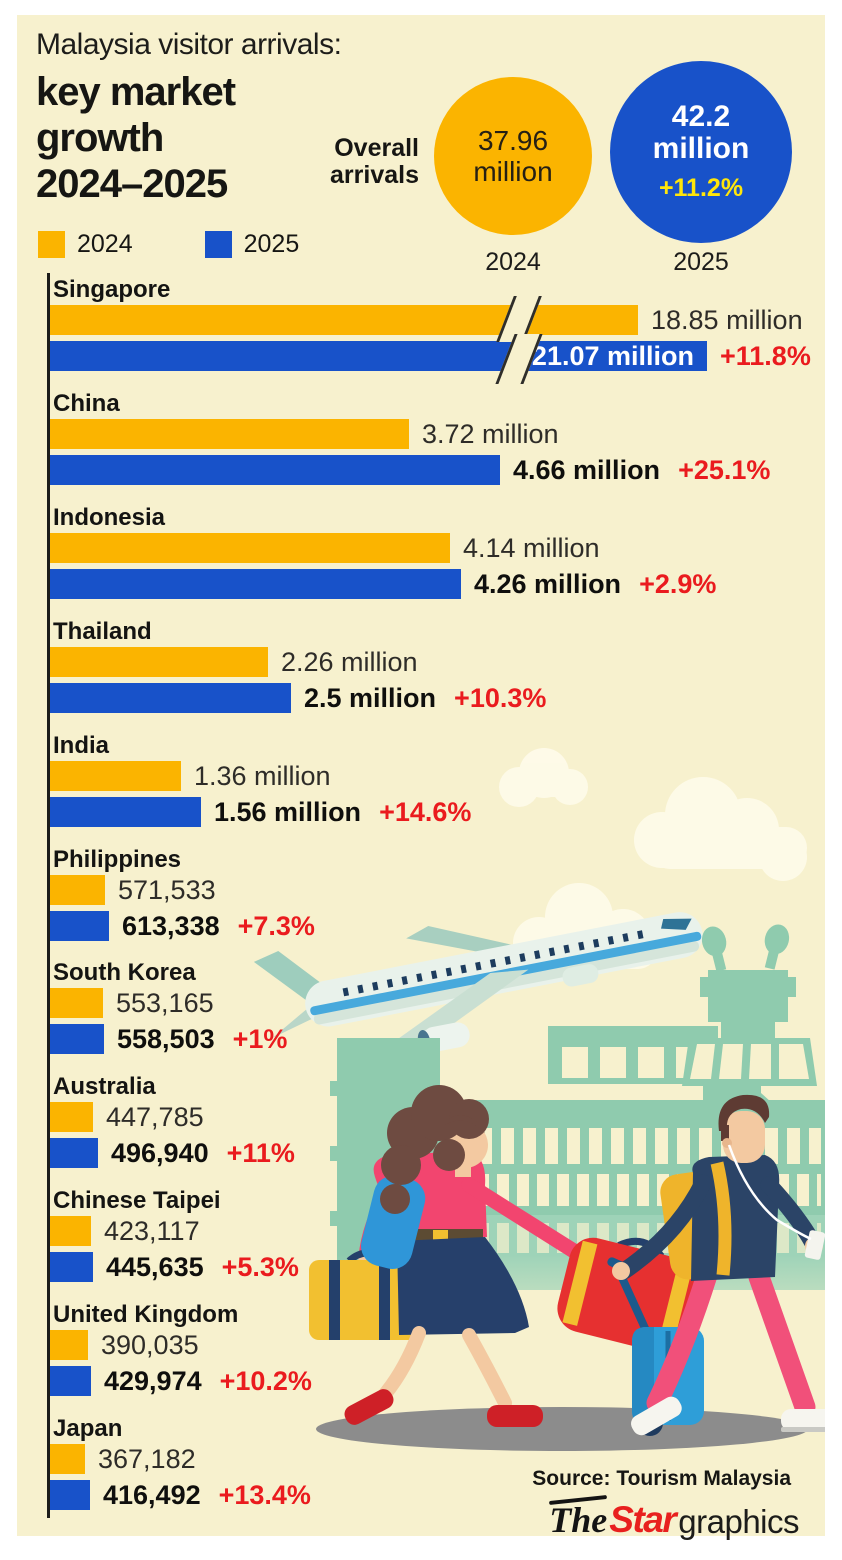 The image size is (842, 1560). Describe the element at coordinates (70, 1381) in the screenshot. I see `bar-2025-united-kingdom` at that location.